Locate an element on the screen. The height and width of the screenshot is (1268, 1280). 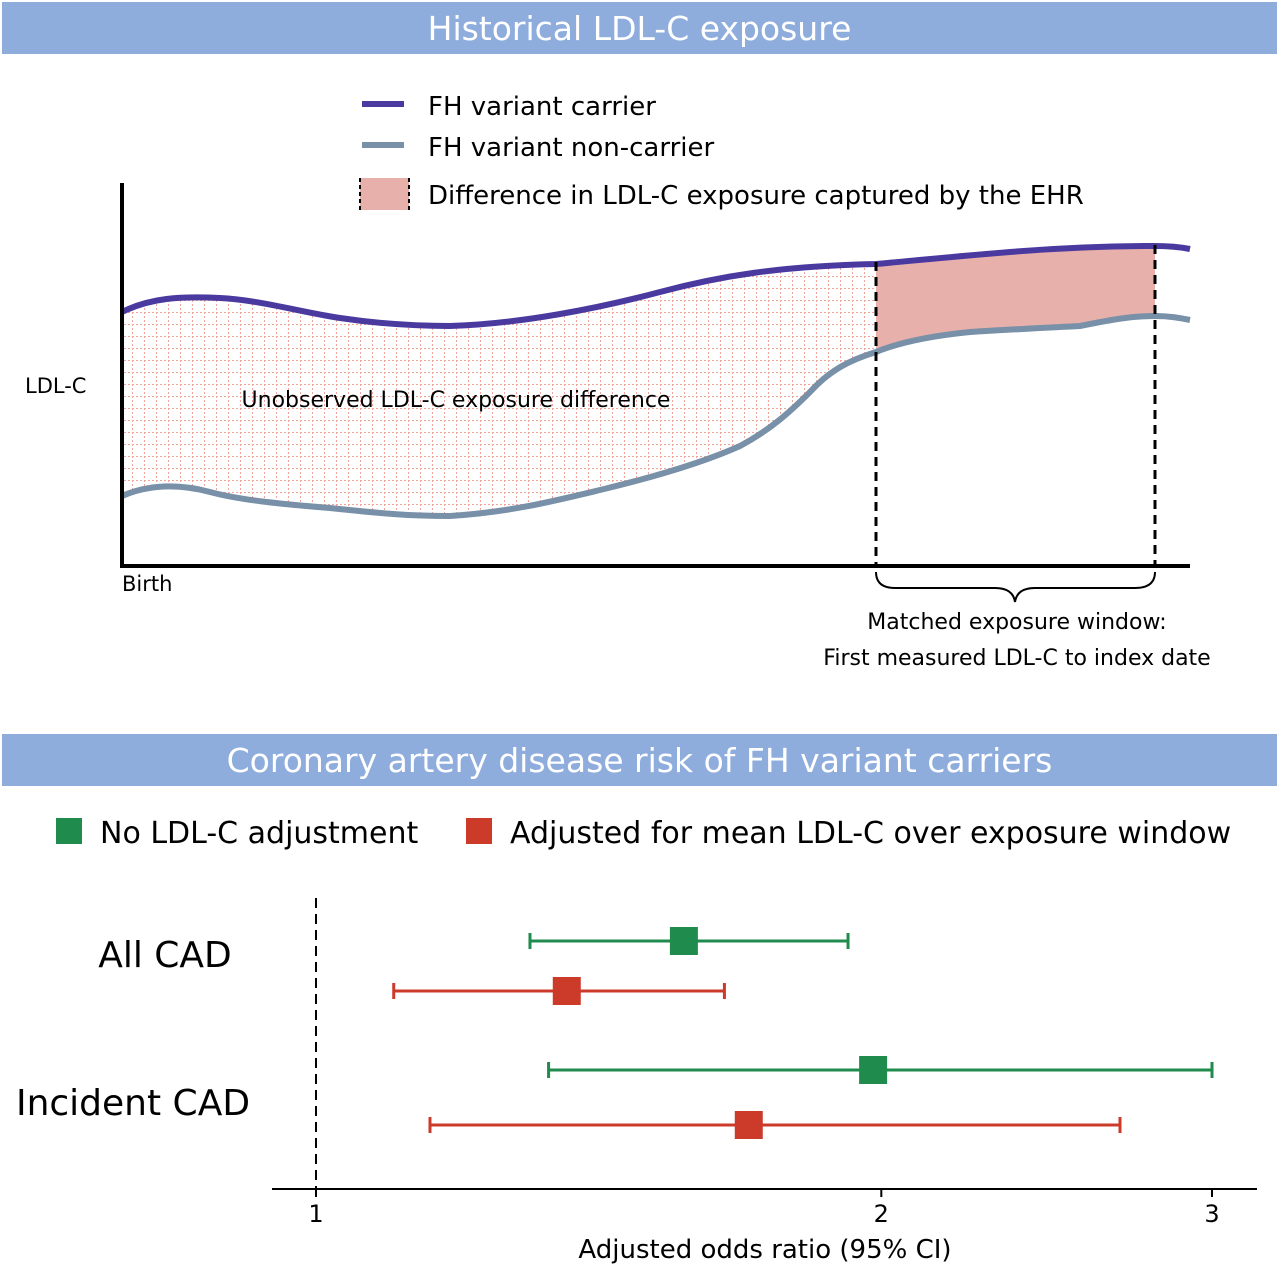
unobserved-label: Unobserved LDL-C exposure difference is located at coordinates (456, 400).